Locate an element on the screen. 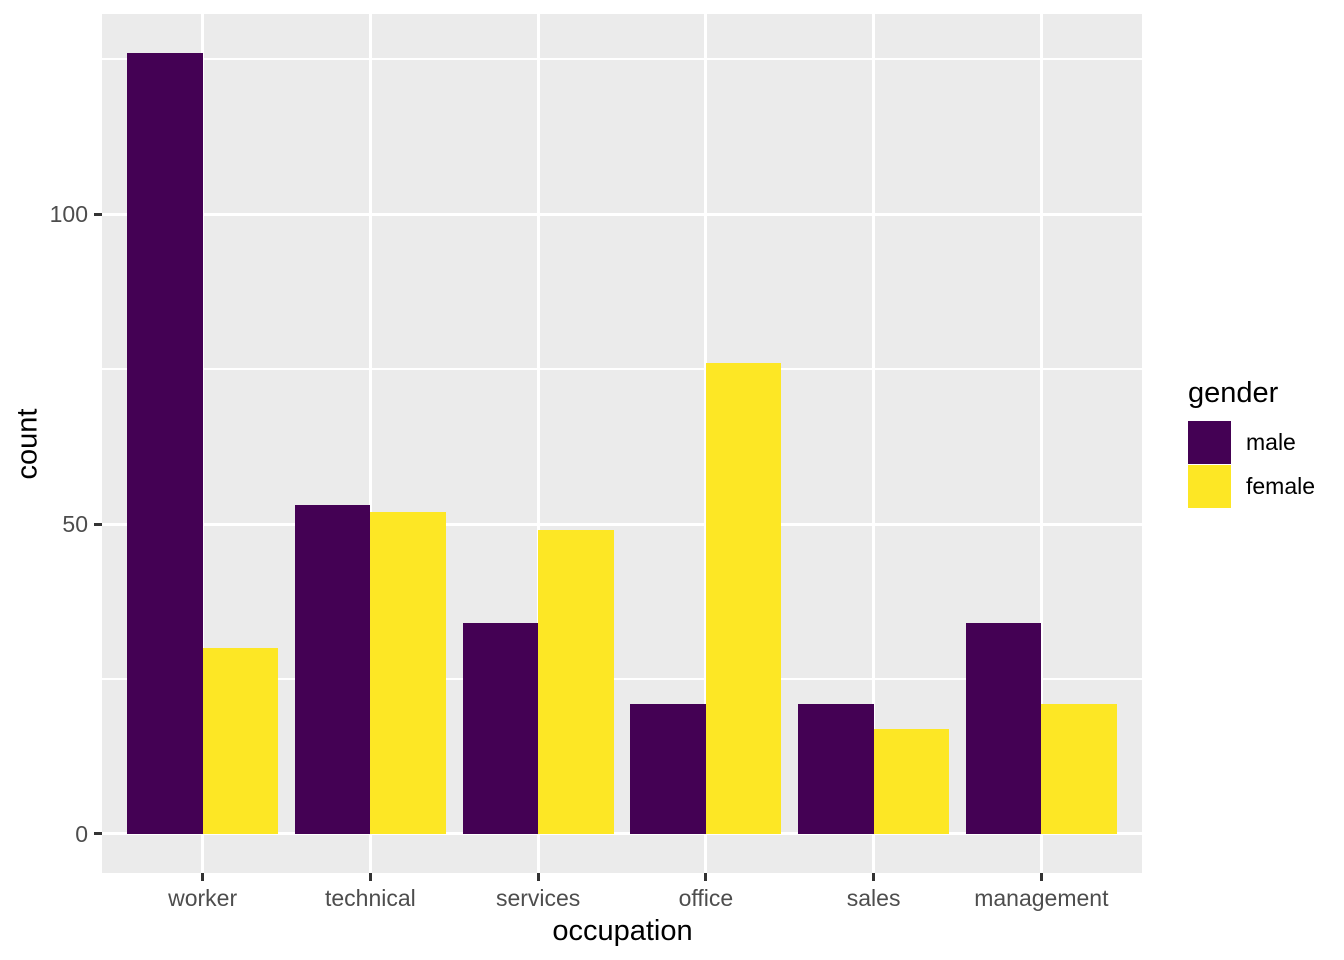 This screenshot has height=960, width=1344. bar-female-office is located at coordinates (743, 598).